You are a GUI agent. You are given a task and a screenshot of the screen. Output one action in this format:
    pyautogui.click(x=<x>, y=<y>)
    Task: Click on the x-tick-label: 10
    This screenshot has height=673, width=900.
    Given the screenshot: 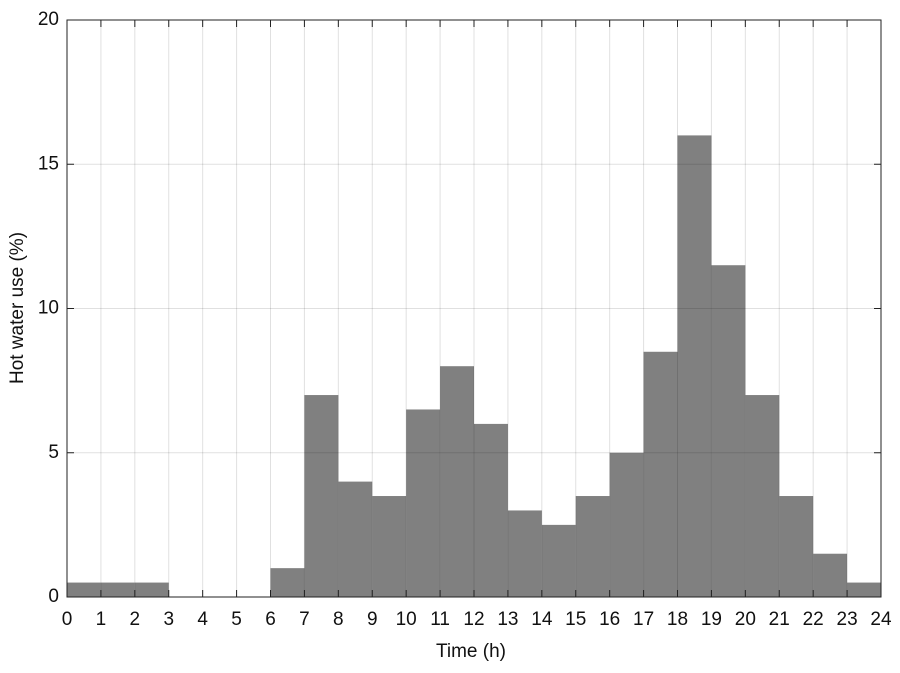 What is the action you would take?
    pyautogui.click(x=406, y=619)
    